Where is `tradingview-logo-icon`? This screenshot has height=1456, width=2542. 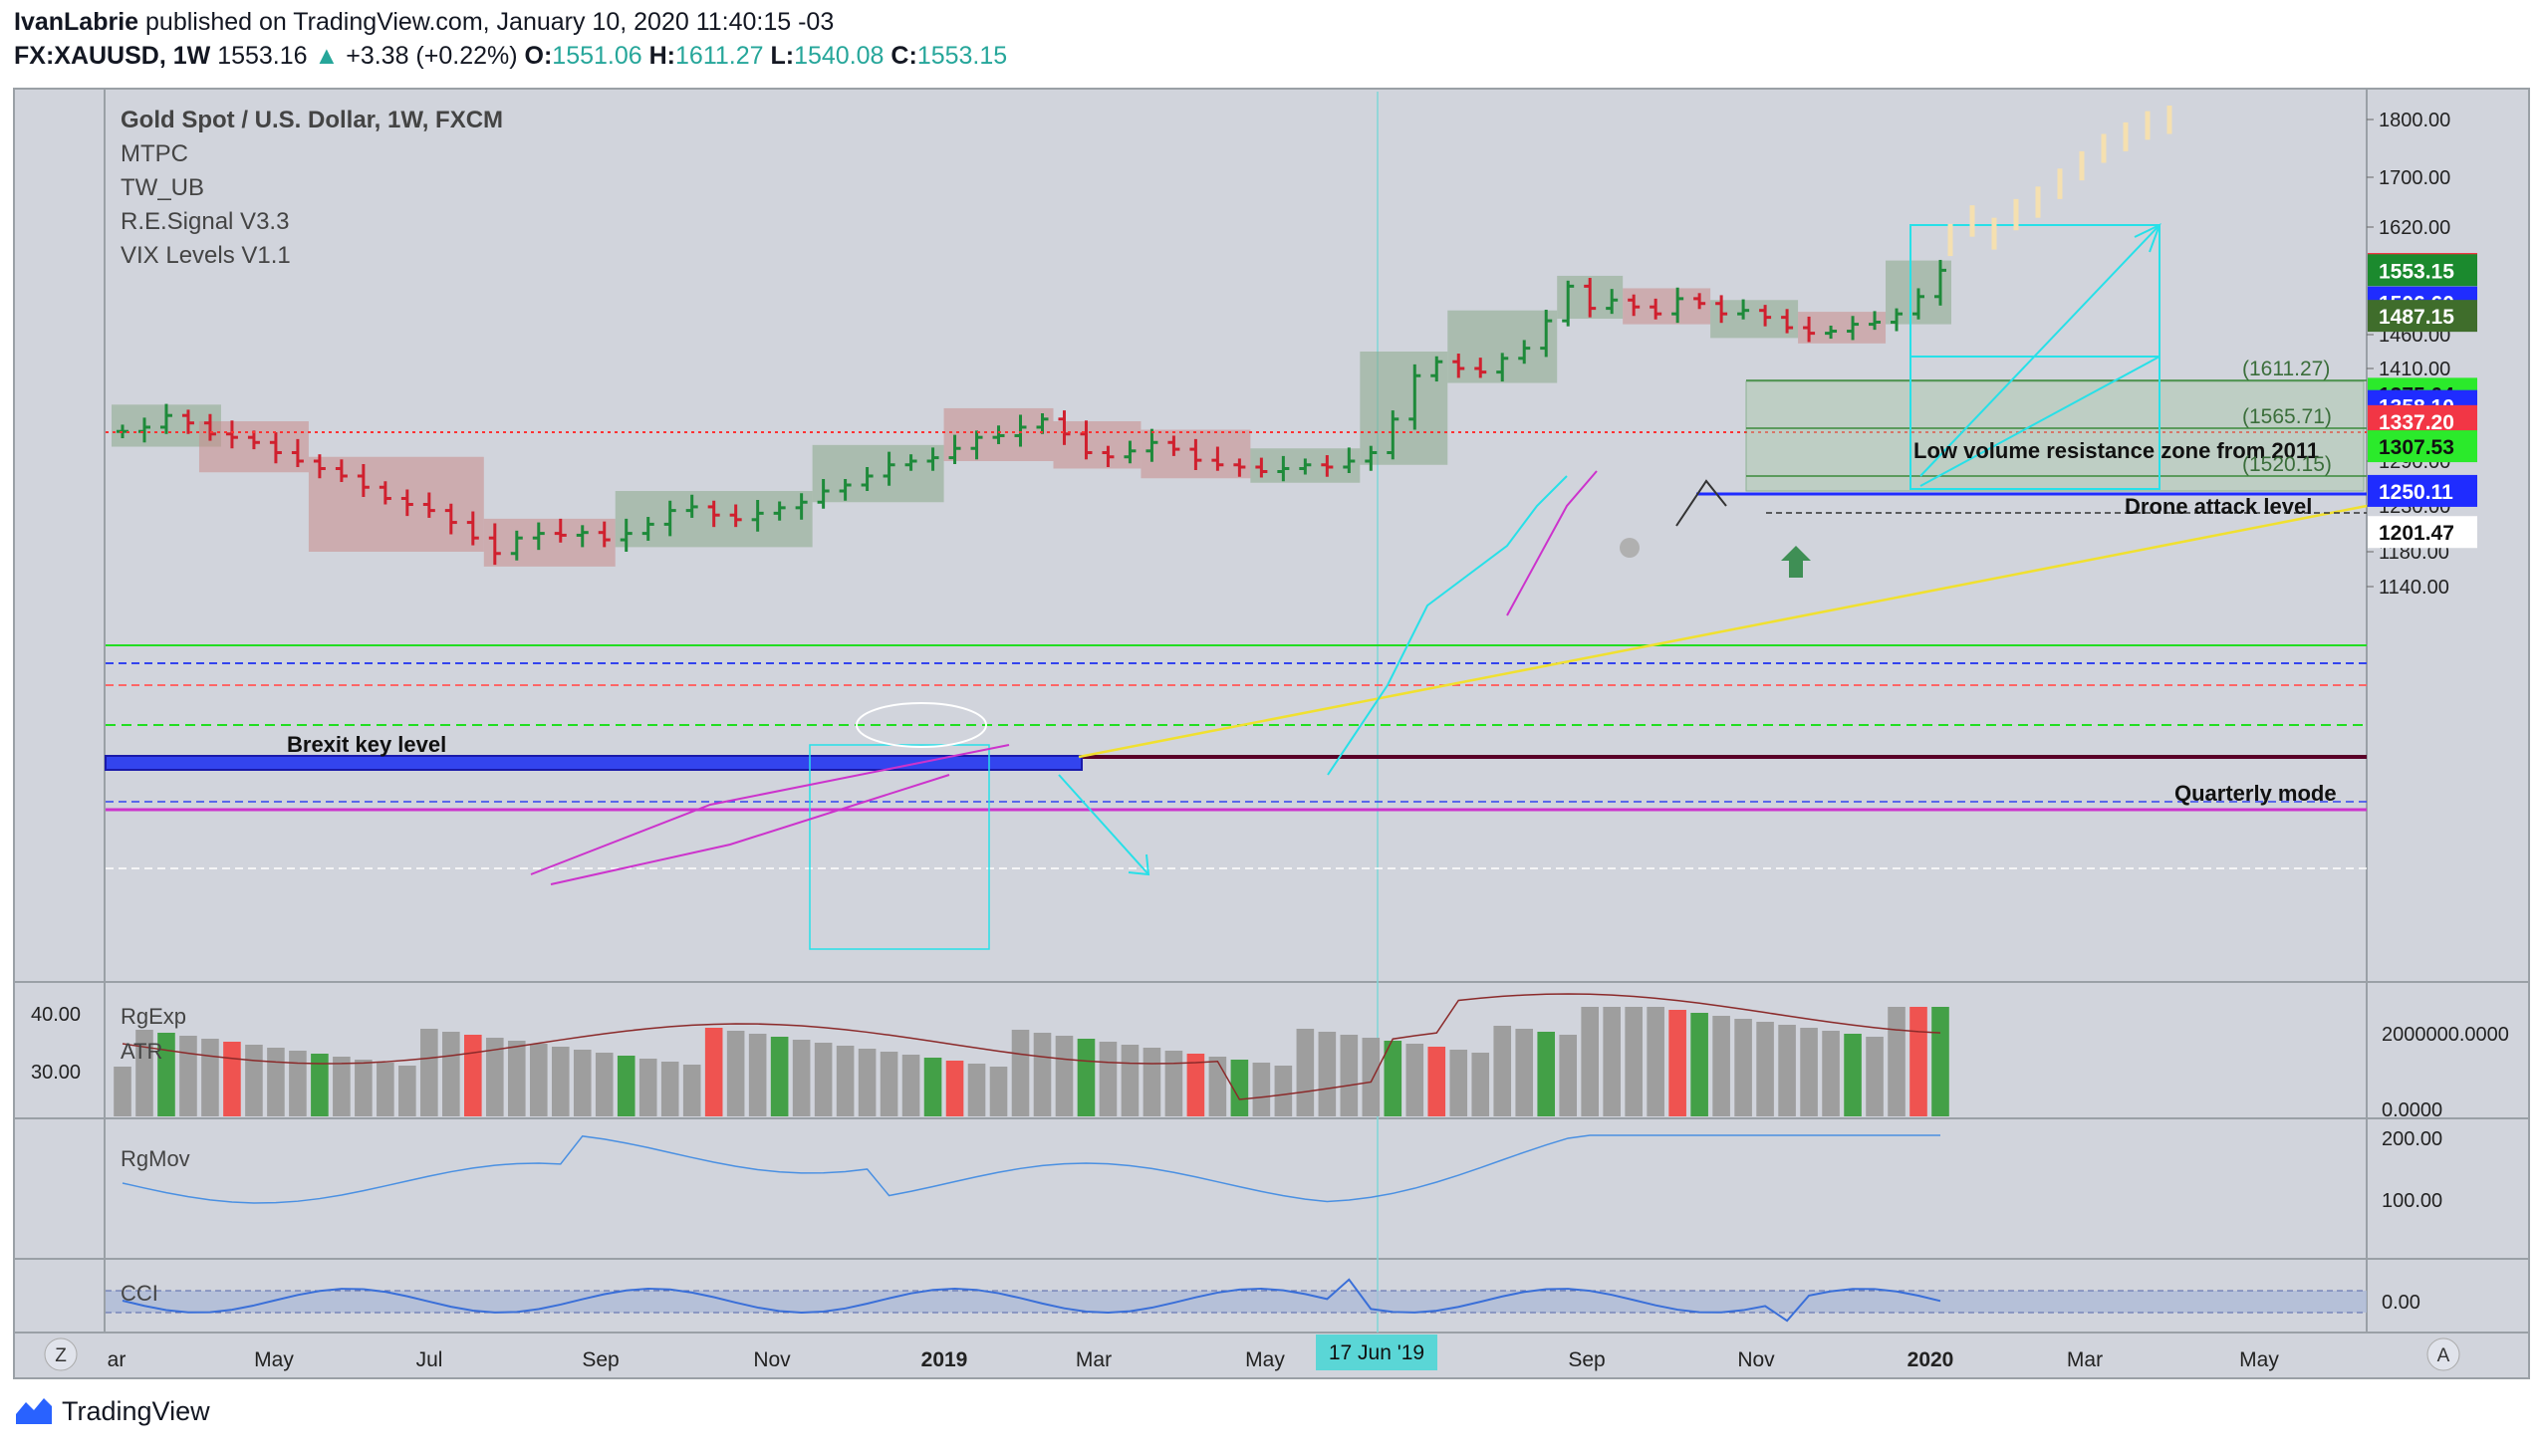 tradingview-logo-icon is located at coordinates (34, 1411).